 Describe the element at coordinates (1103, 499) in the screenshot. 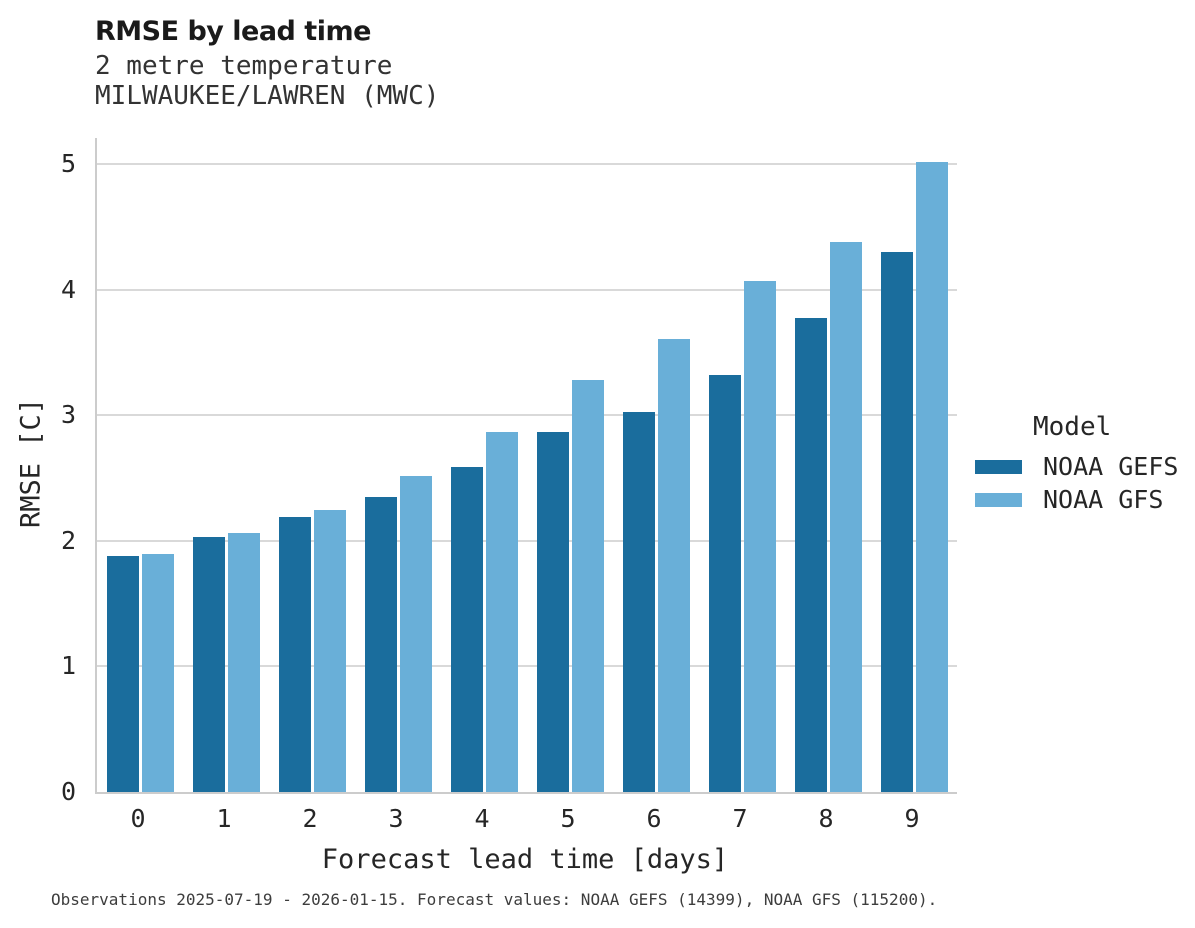

I see `legend-label: NOAA GFS` at that location.